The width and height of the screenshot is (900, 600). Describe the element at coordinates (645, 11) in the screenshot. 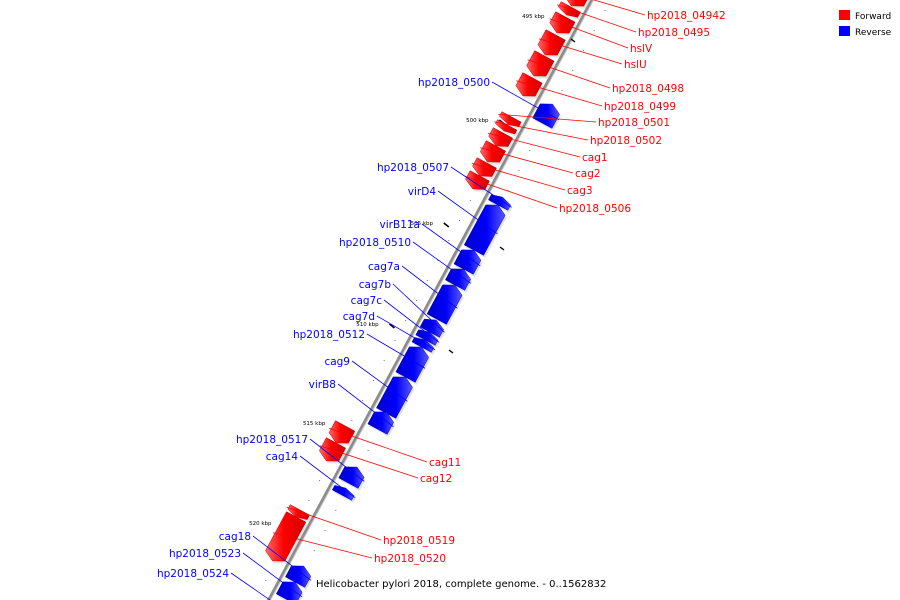

I see `gene-label-hp2018-04942: hp2018_04942` at that location.